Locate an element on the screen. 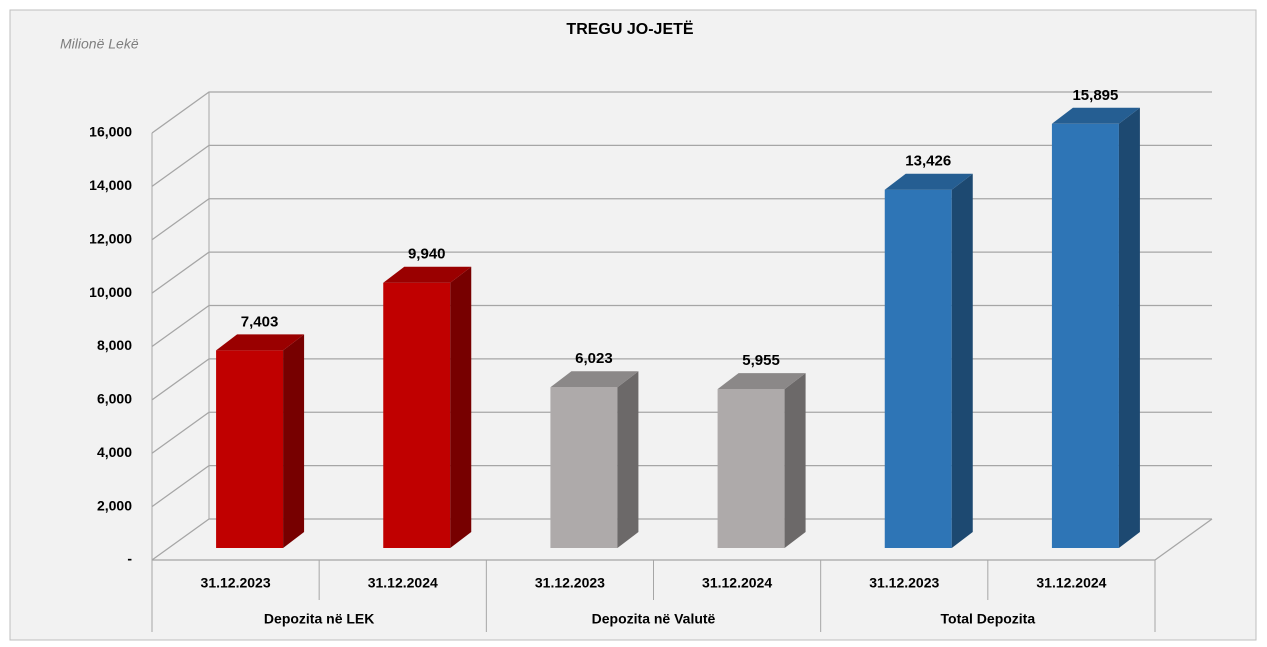 The image size is (1267, 647). y-tick-label: 6,000 is located at coordinates (114, 399).